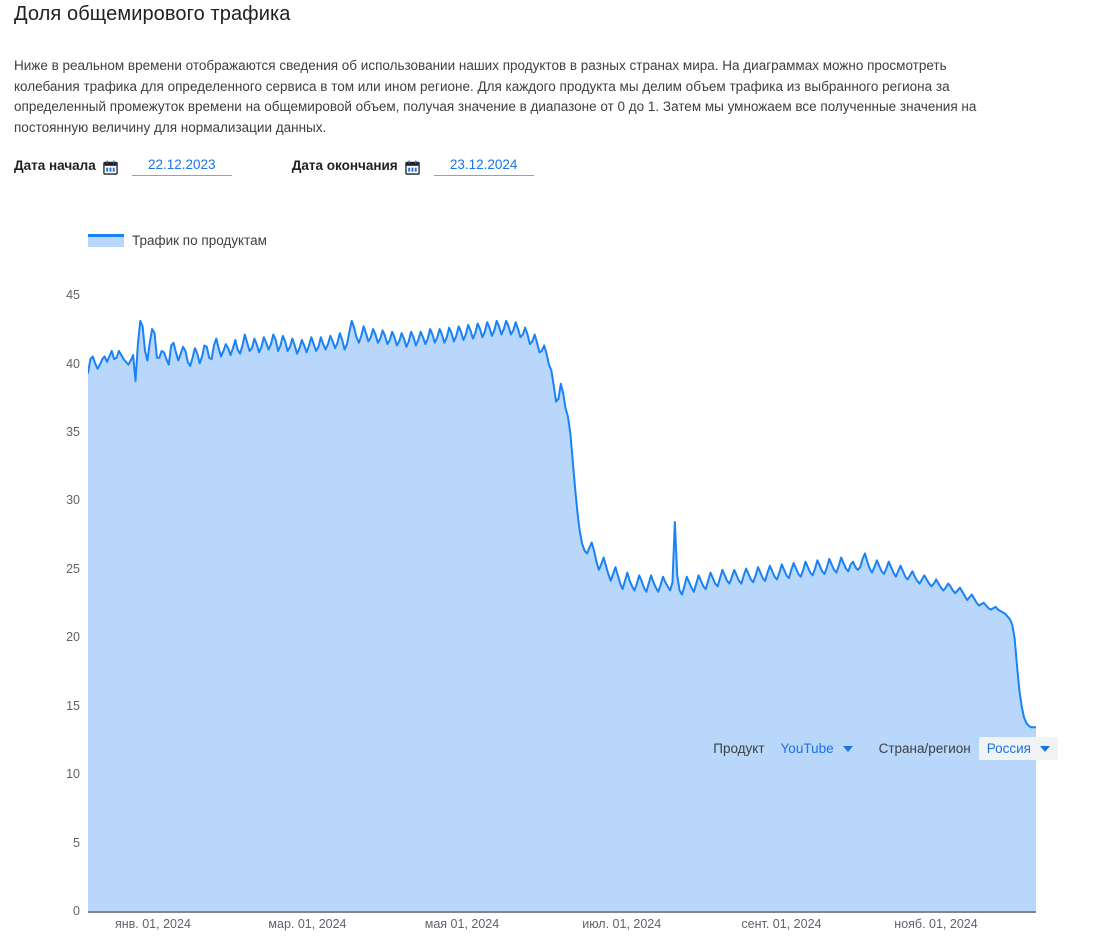 Image resolution: width=1100 pixels, height=947 pixels. I want to click on date-filter-row: Дата начала 22.12.2023 Дата окончания, so click(274, 165).